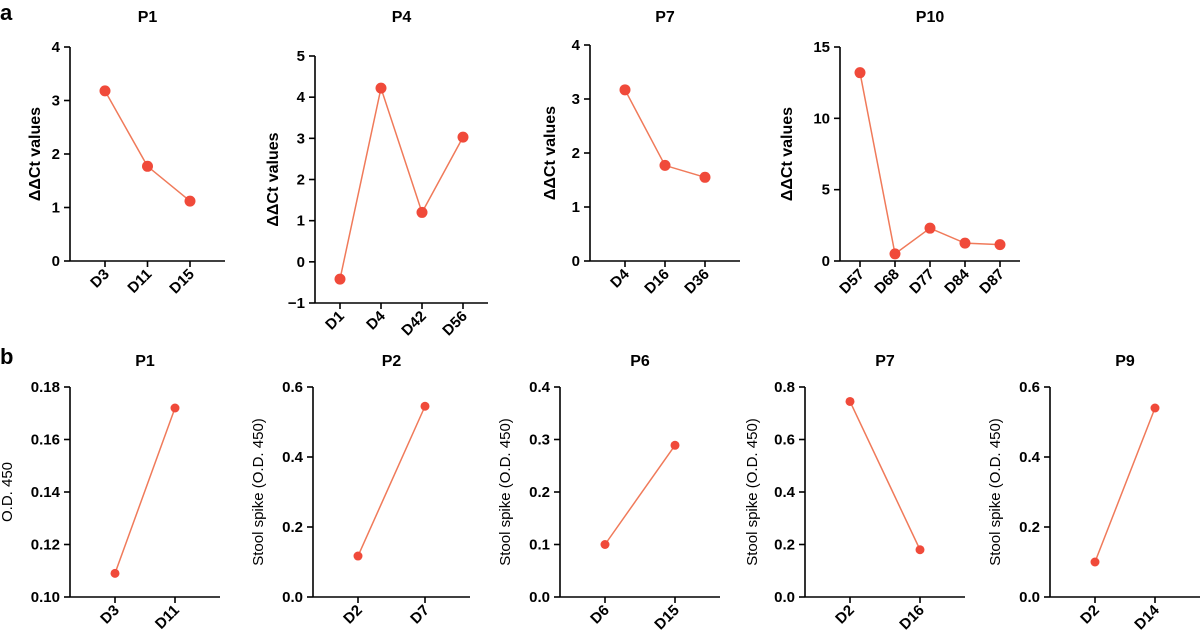  What do you see at coordinates (539, 440) in the screenshot?
I see `y-tick-label: 0.3` at bounding box center [539, 440].